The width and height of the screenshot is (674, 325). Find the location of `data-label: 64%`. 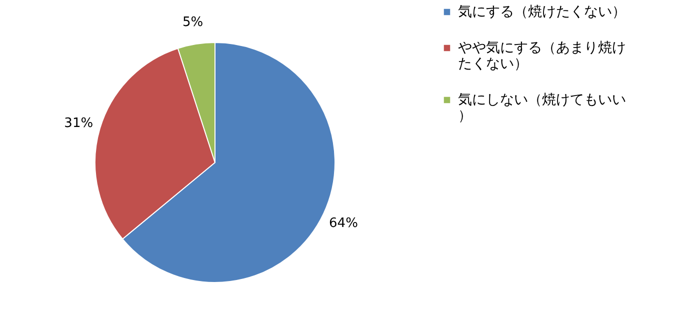

data-label: 64% is located at coordinates (343, 223).